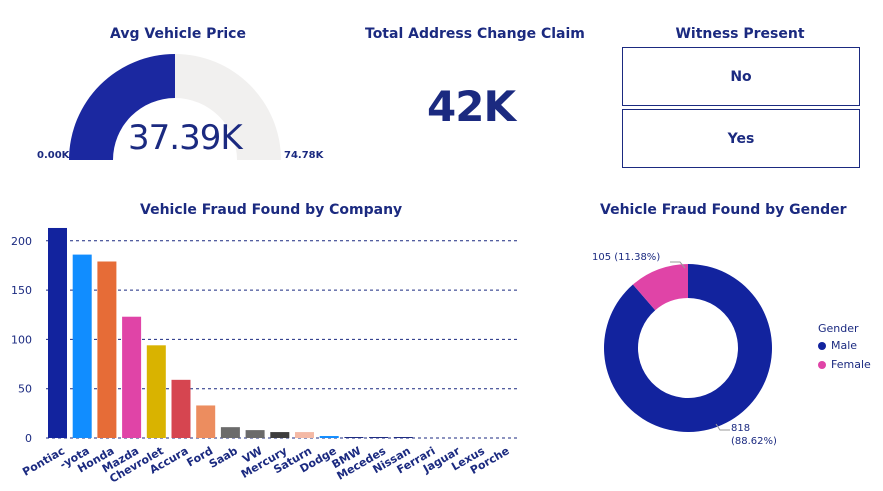  Describe the element at coordinates (223, 457) in the screenshot. I see `x-tick-label: Saab` at that location.